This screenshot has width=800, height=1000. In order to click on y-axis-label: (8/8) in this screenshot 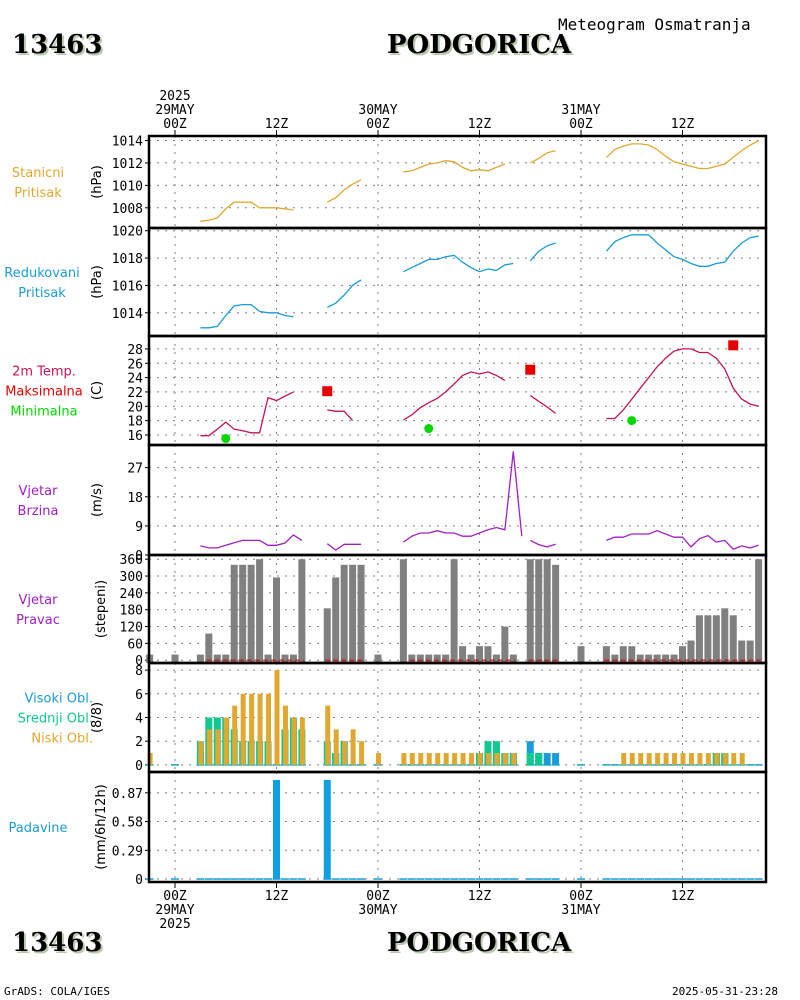, I will do `click(97, 717)`.